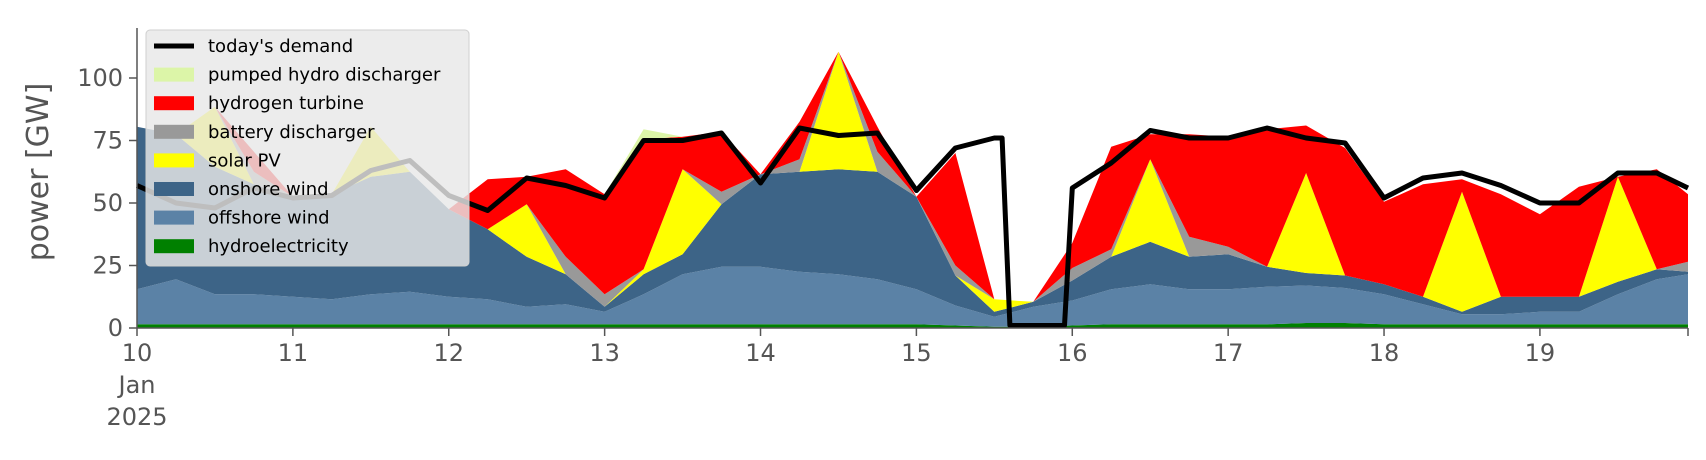  What do you see at coordinates (174, 246) in the screenshot?
I see `legend-swatch-hydroelectricity` at bounding box center [174, 246].